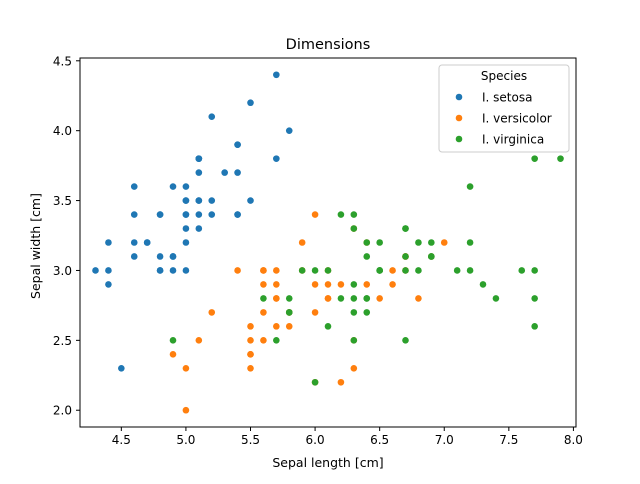  What do you see at coordinates (507, 98) in the screenshot?
I see `legend-label: I. setosa` at bounding box center [507, 98].